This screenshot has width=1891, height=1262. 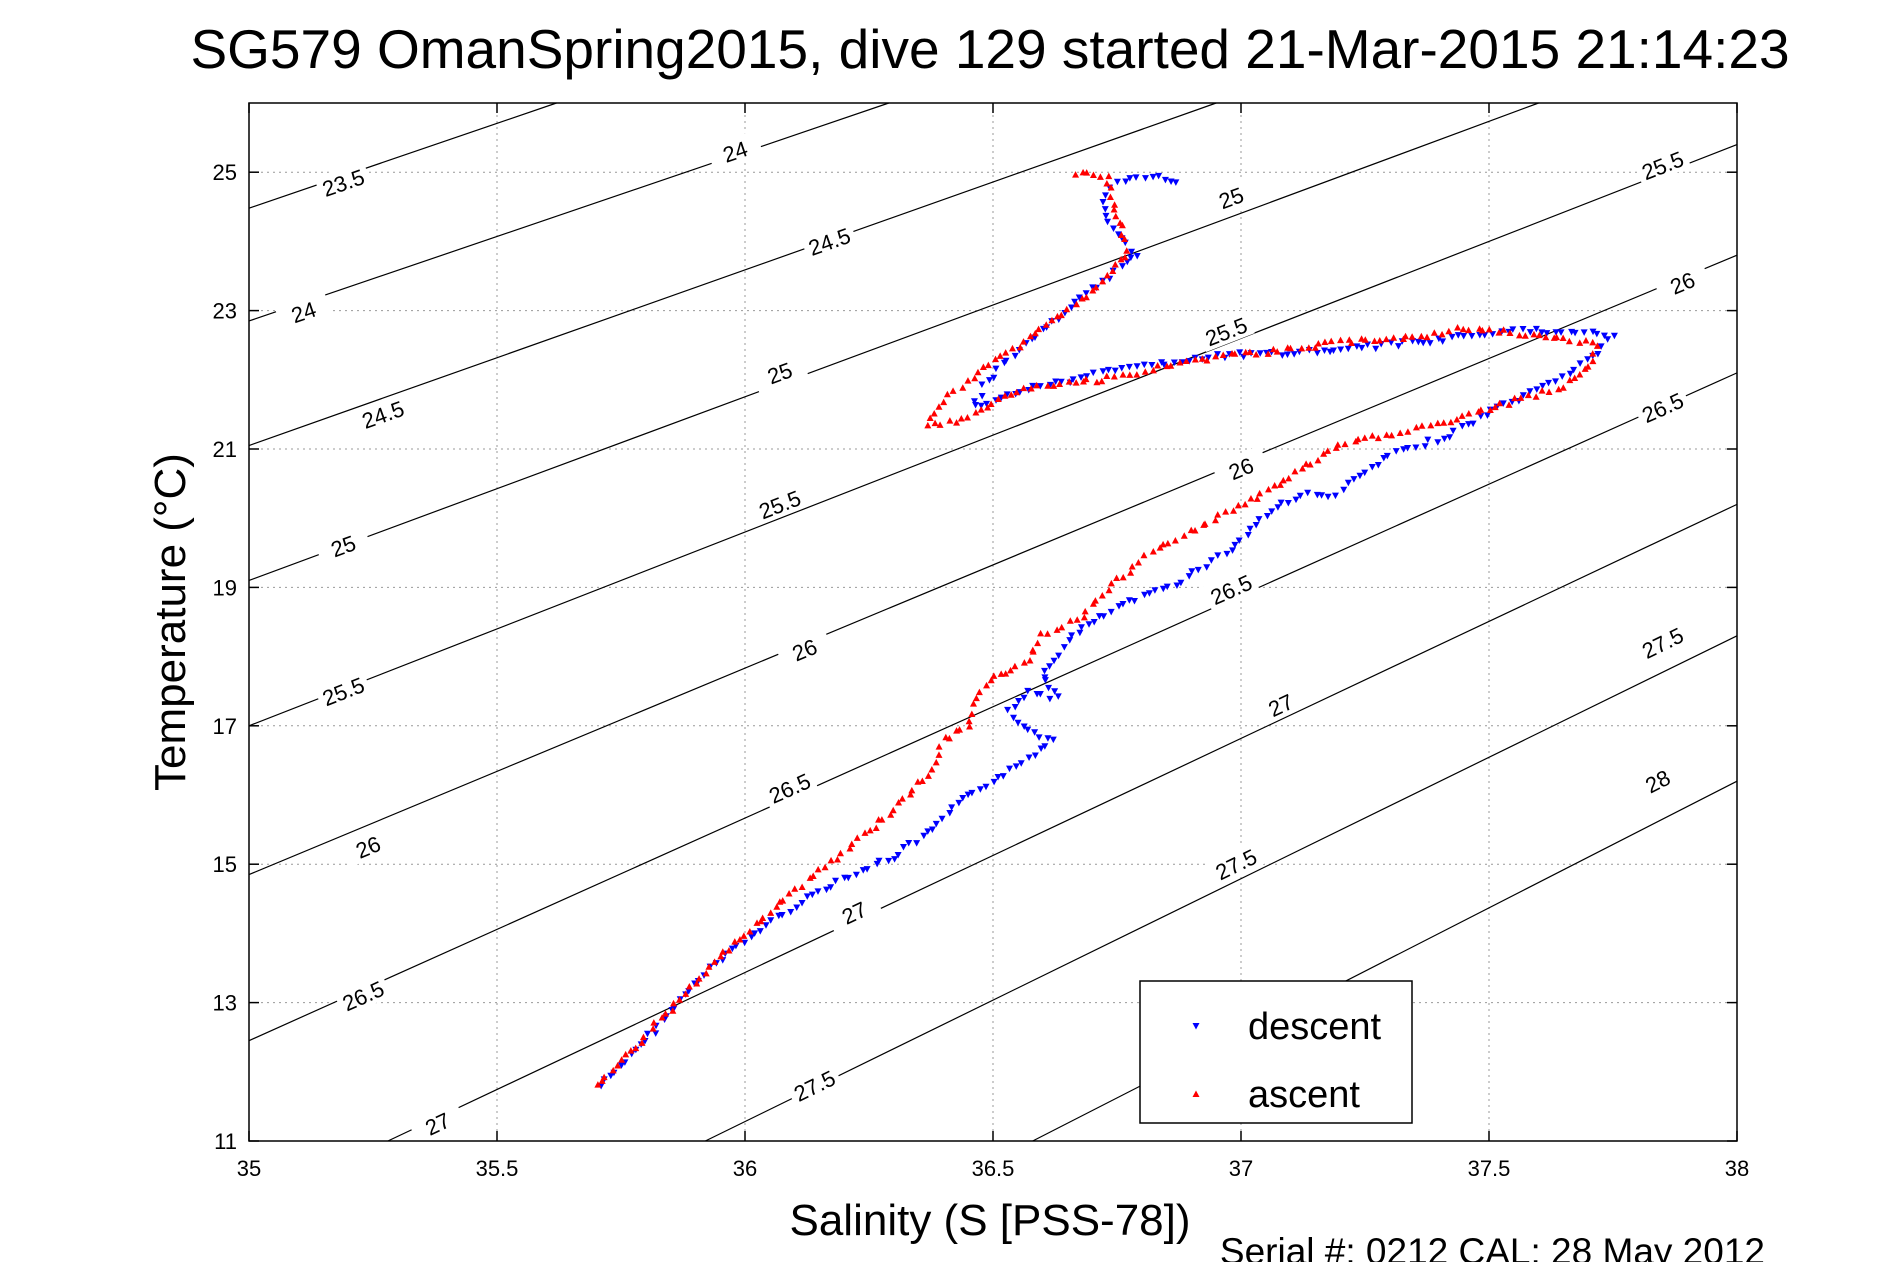 What do you see at coordinates (437, 1122) in the screenshot?
I see `isopycnal-label: 27` at bounding box center [437, 1122].